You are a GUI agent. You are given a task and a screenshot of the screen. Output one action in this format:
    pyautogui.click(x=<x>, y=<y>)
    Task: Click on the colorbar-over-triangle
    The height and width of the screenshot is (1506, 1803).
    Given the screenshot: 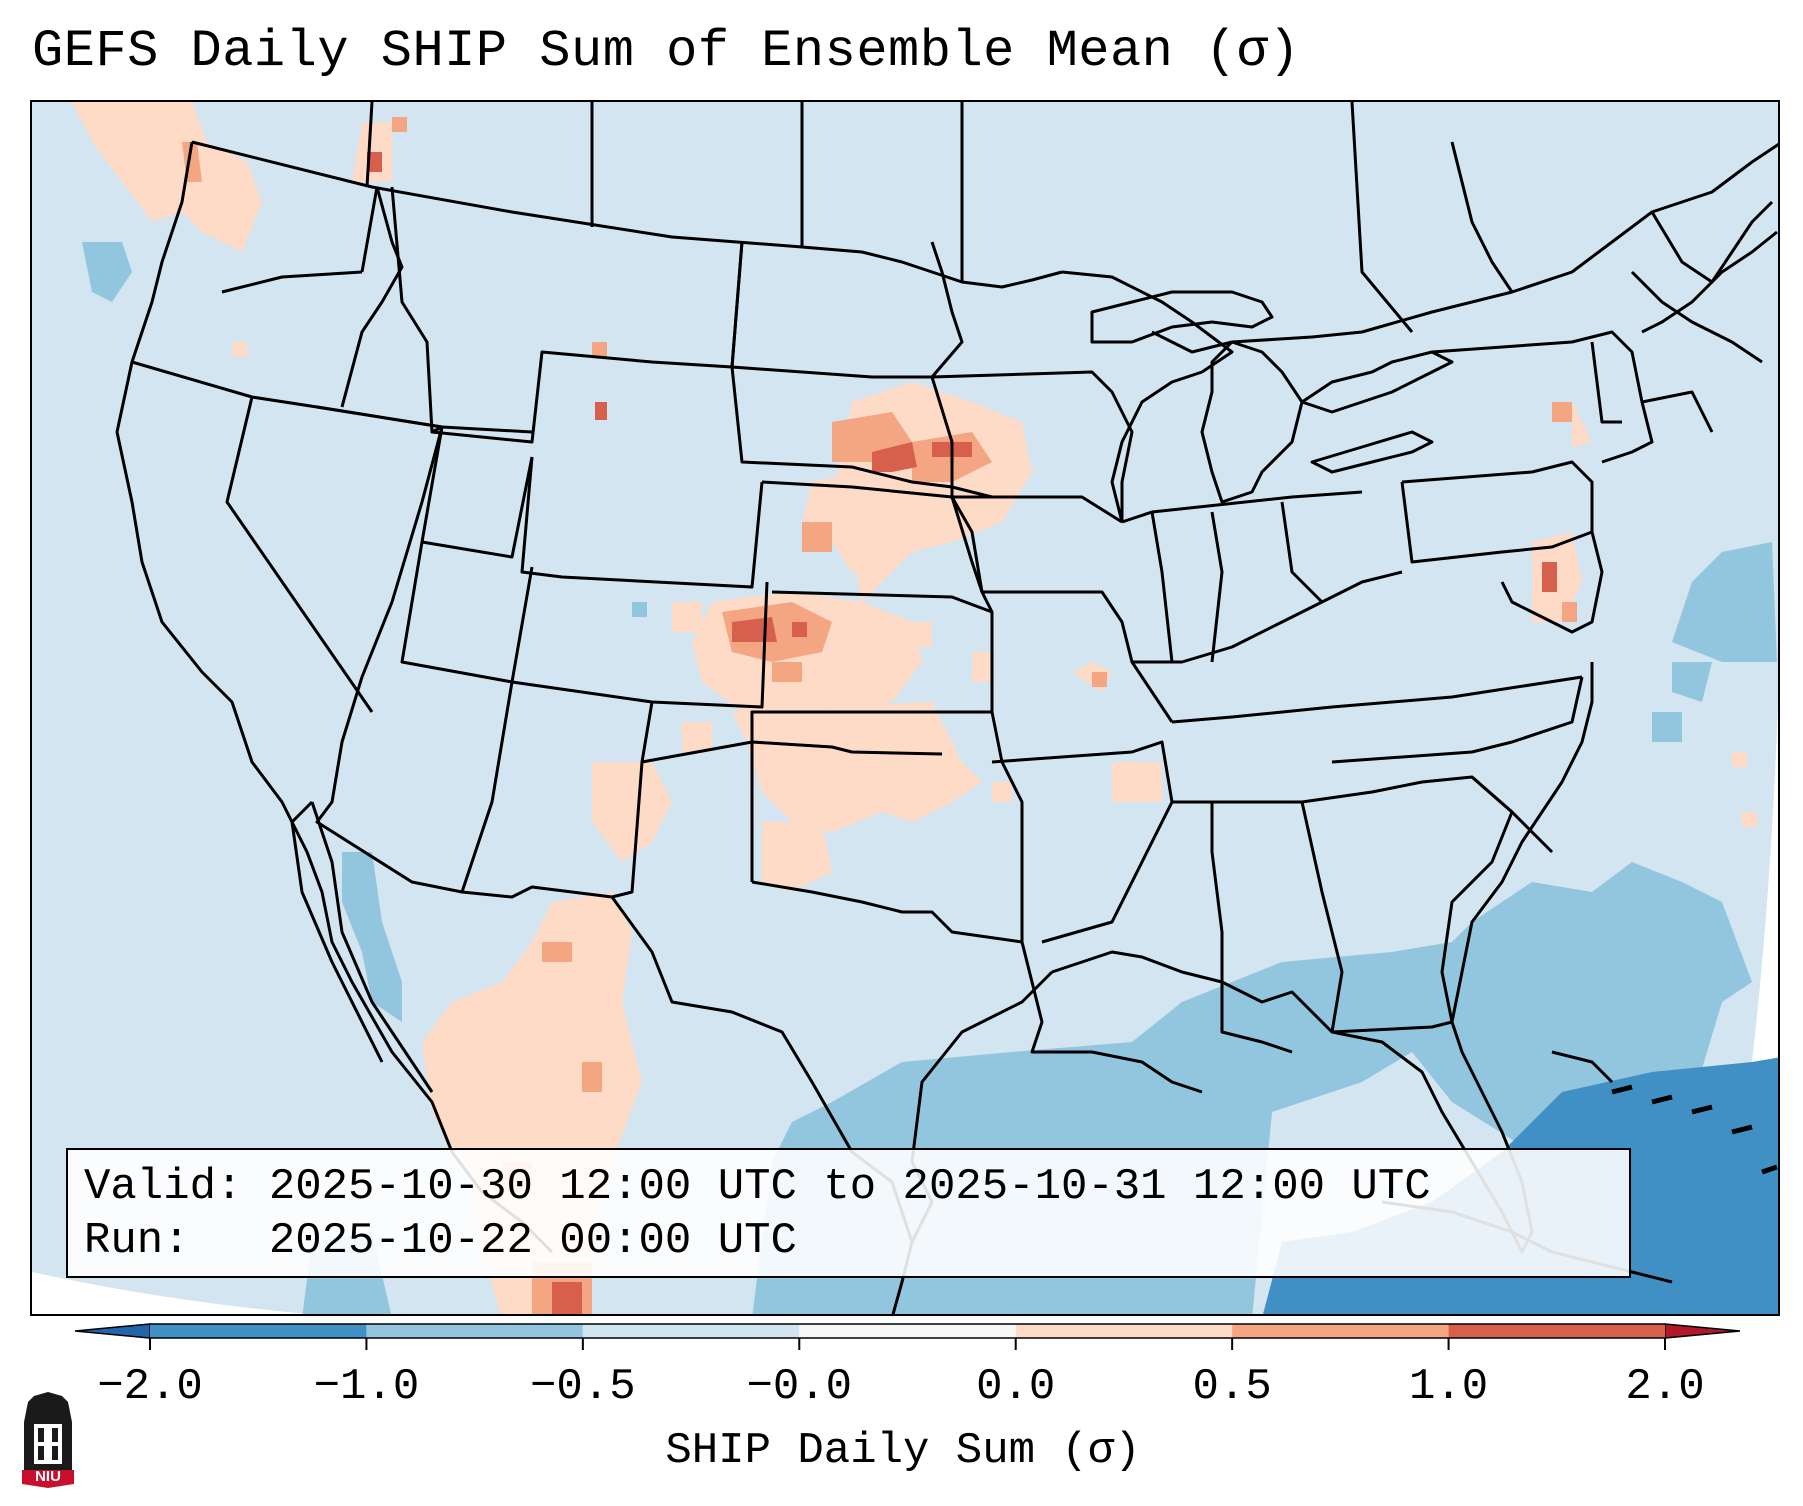 What is the action you would take?
    pyautogui.click(x=1702, y=1331)
    